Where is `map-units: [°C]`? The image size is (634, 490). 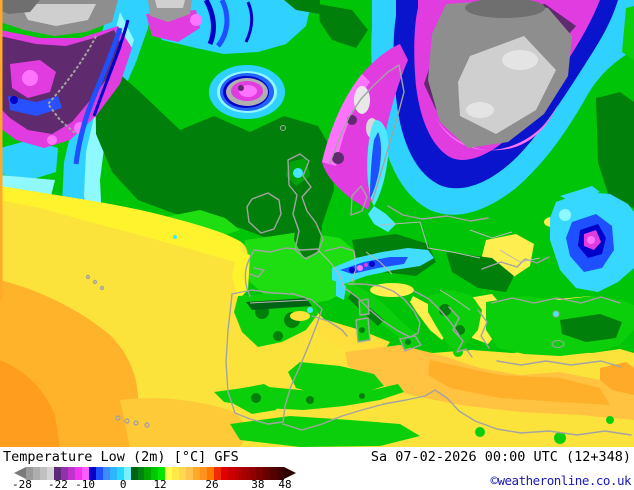 map-units: [°C] is located at coordinates (190, 457).